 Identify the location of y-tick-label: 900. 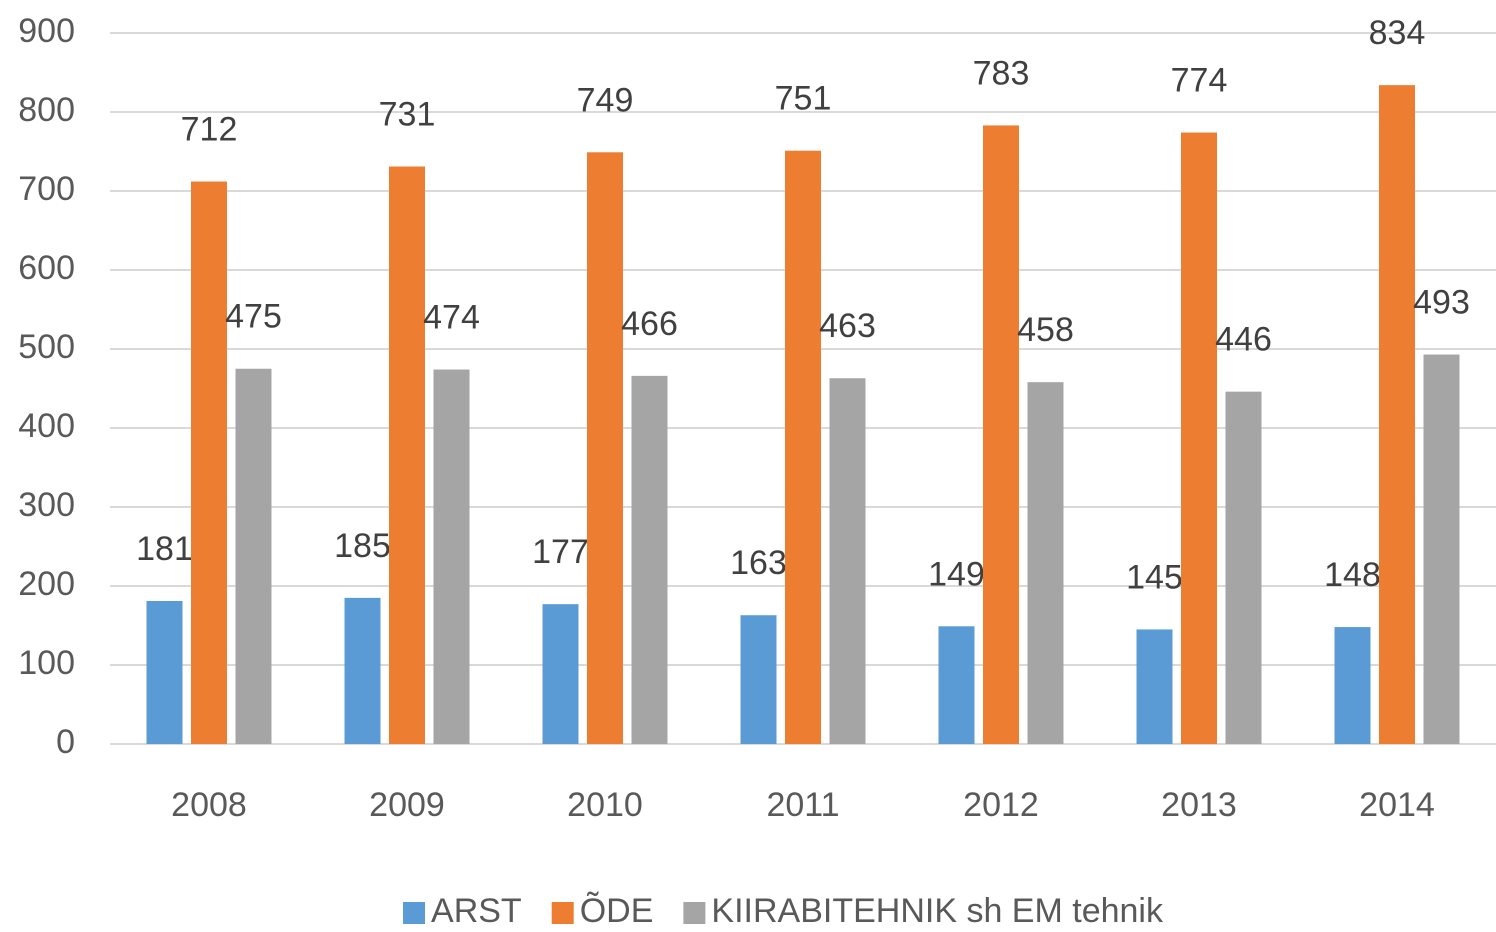
(46, 31).